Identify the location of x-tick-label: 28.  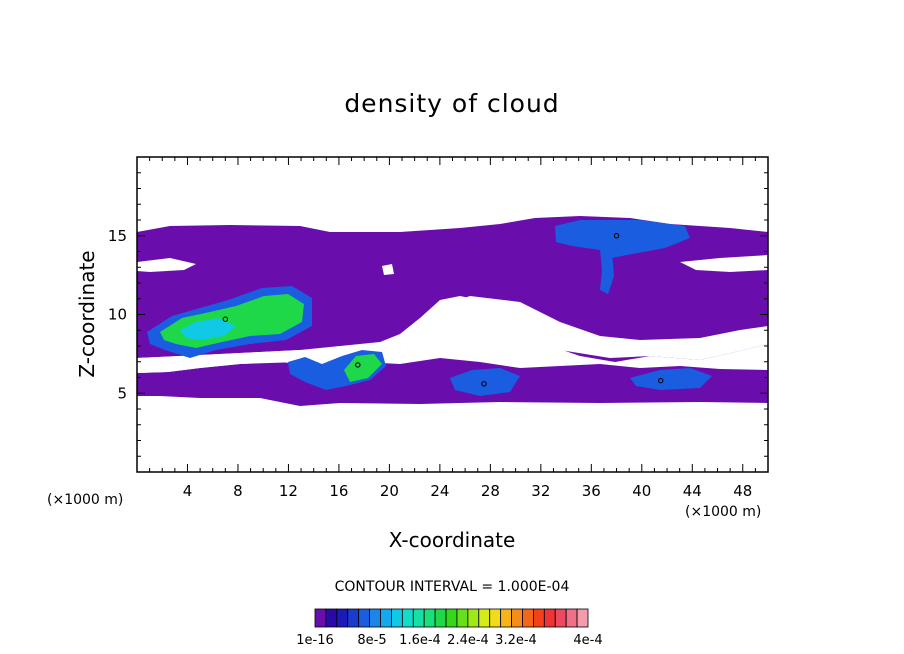
(490, 491).